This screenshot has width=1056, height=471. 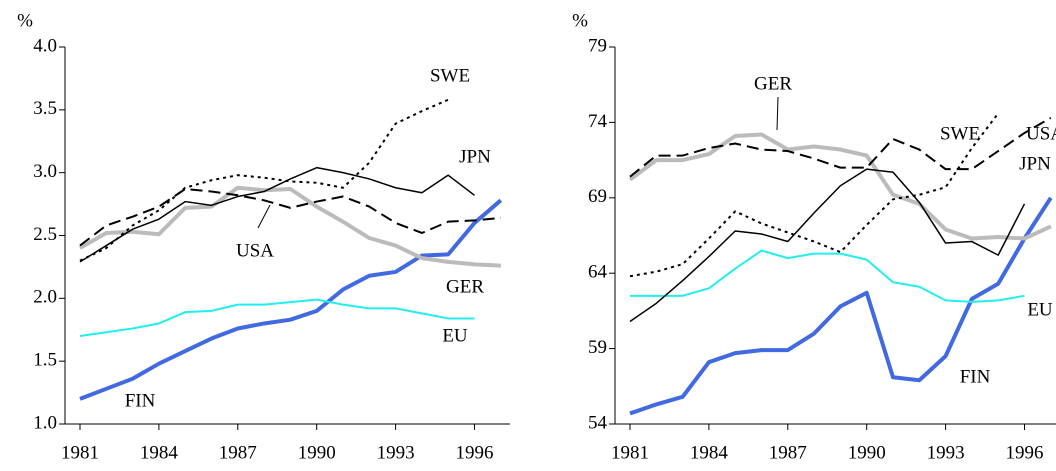 What do you see at coordinates (598, 422) in the screenshot?
I see `y-tick-label: 54` at bounding box center [598, 422].